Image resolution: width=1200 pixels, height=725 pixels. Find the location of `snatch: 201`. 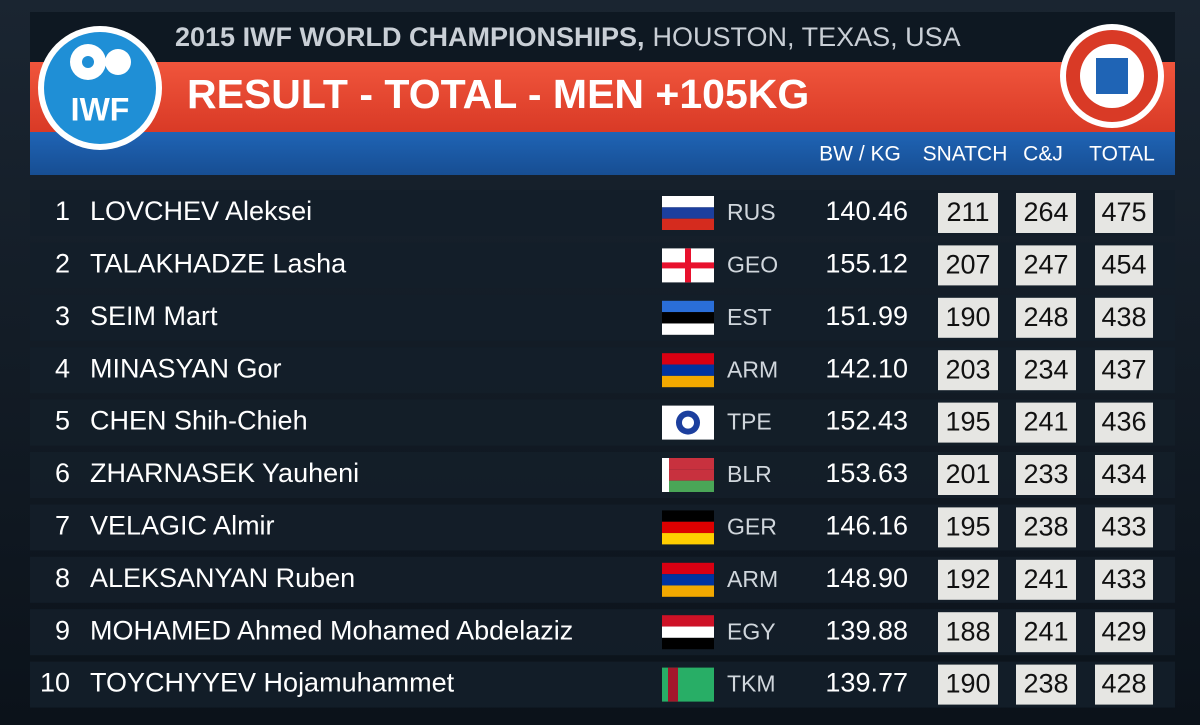

snatch: 201 is located at coordinates (967, 474).